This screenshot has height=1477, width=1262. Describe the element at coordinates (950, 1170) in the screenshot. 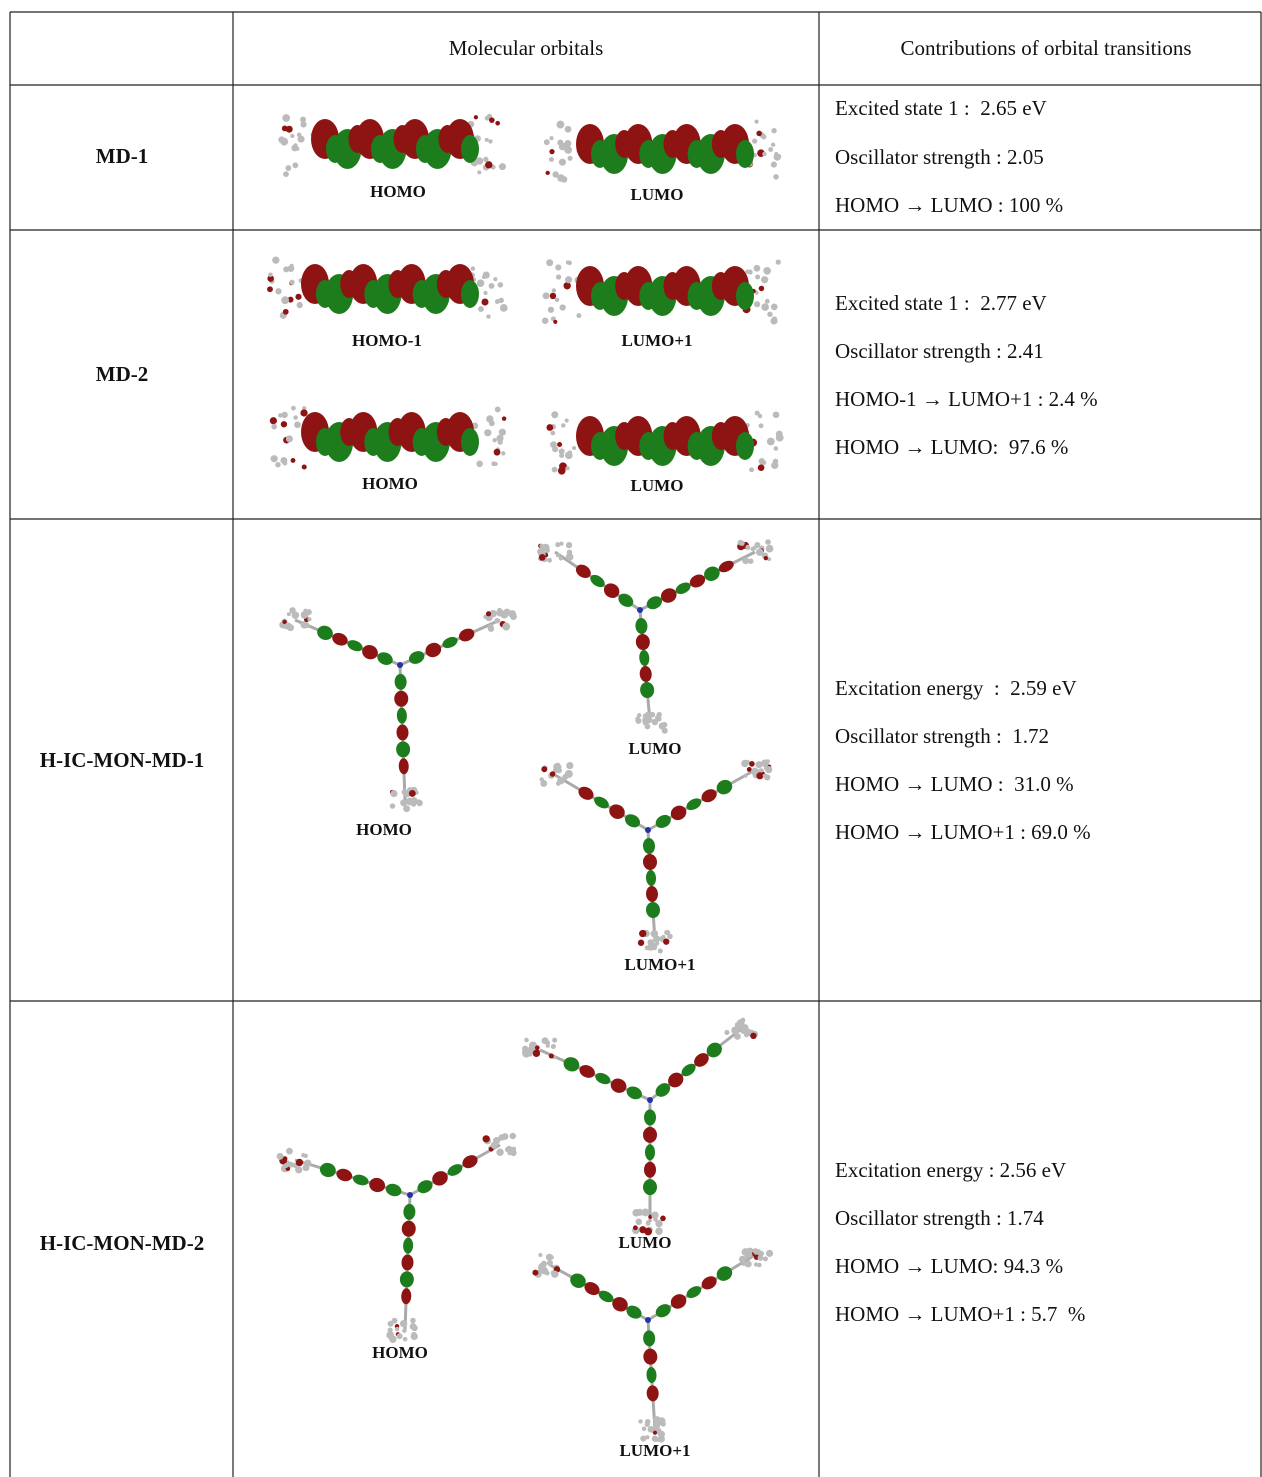

I see `transition-line: Excitation energy : 2.56 eV` at that location.